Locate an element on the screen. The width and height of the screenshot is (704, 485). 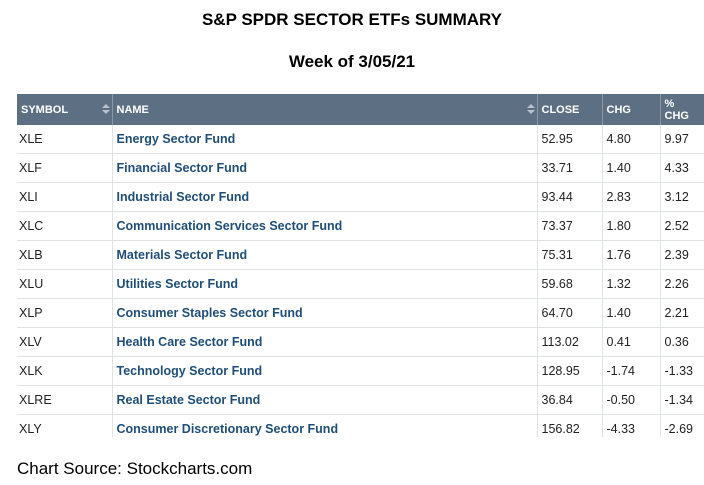
cell: 2.39 is located at coordinates (682, 255).